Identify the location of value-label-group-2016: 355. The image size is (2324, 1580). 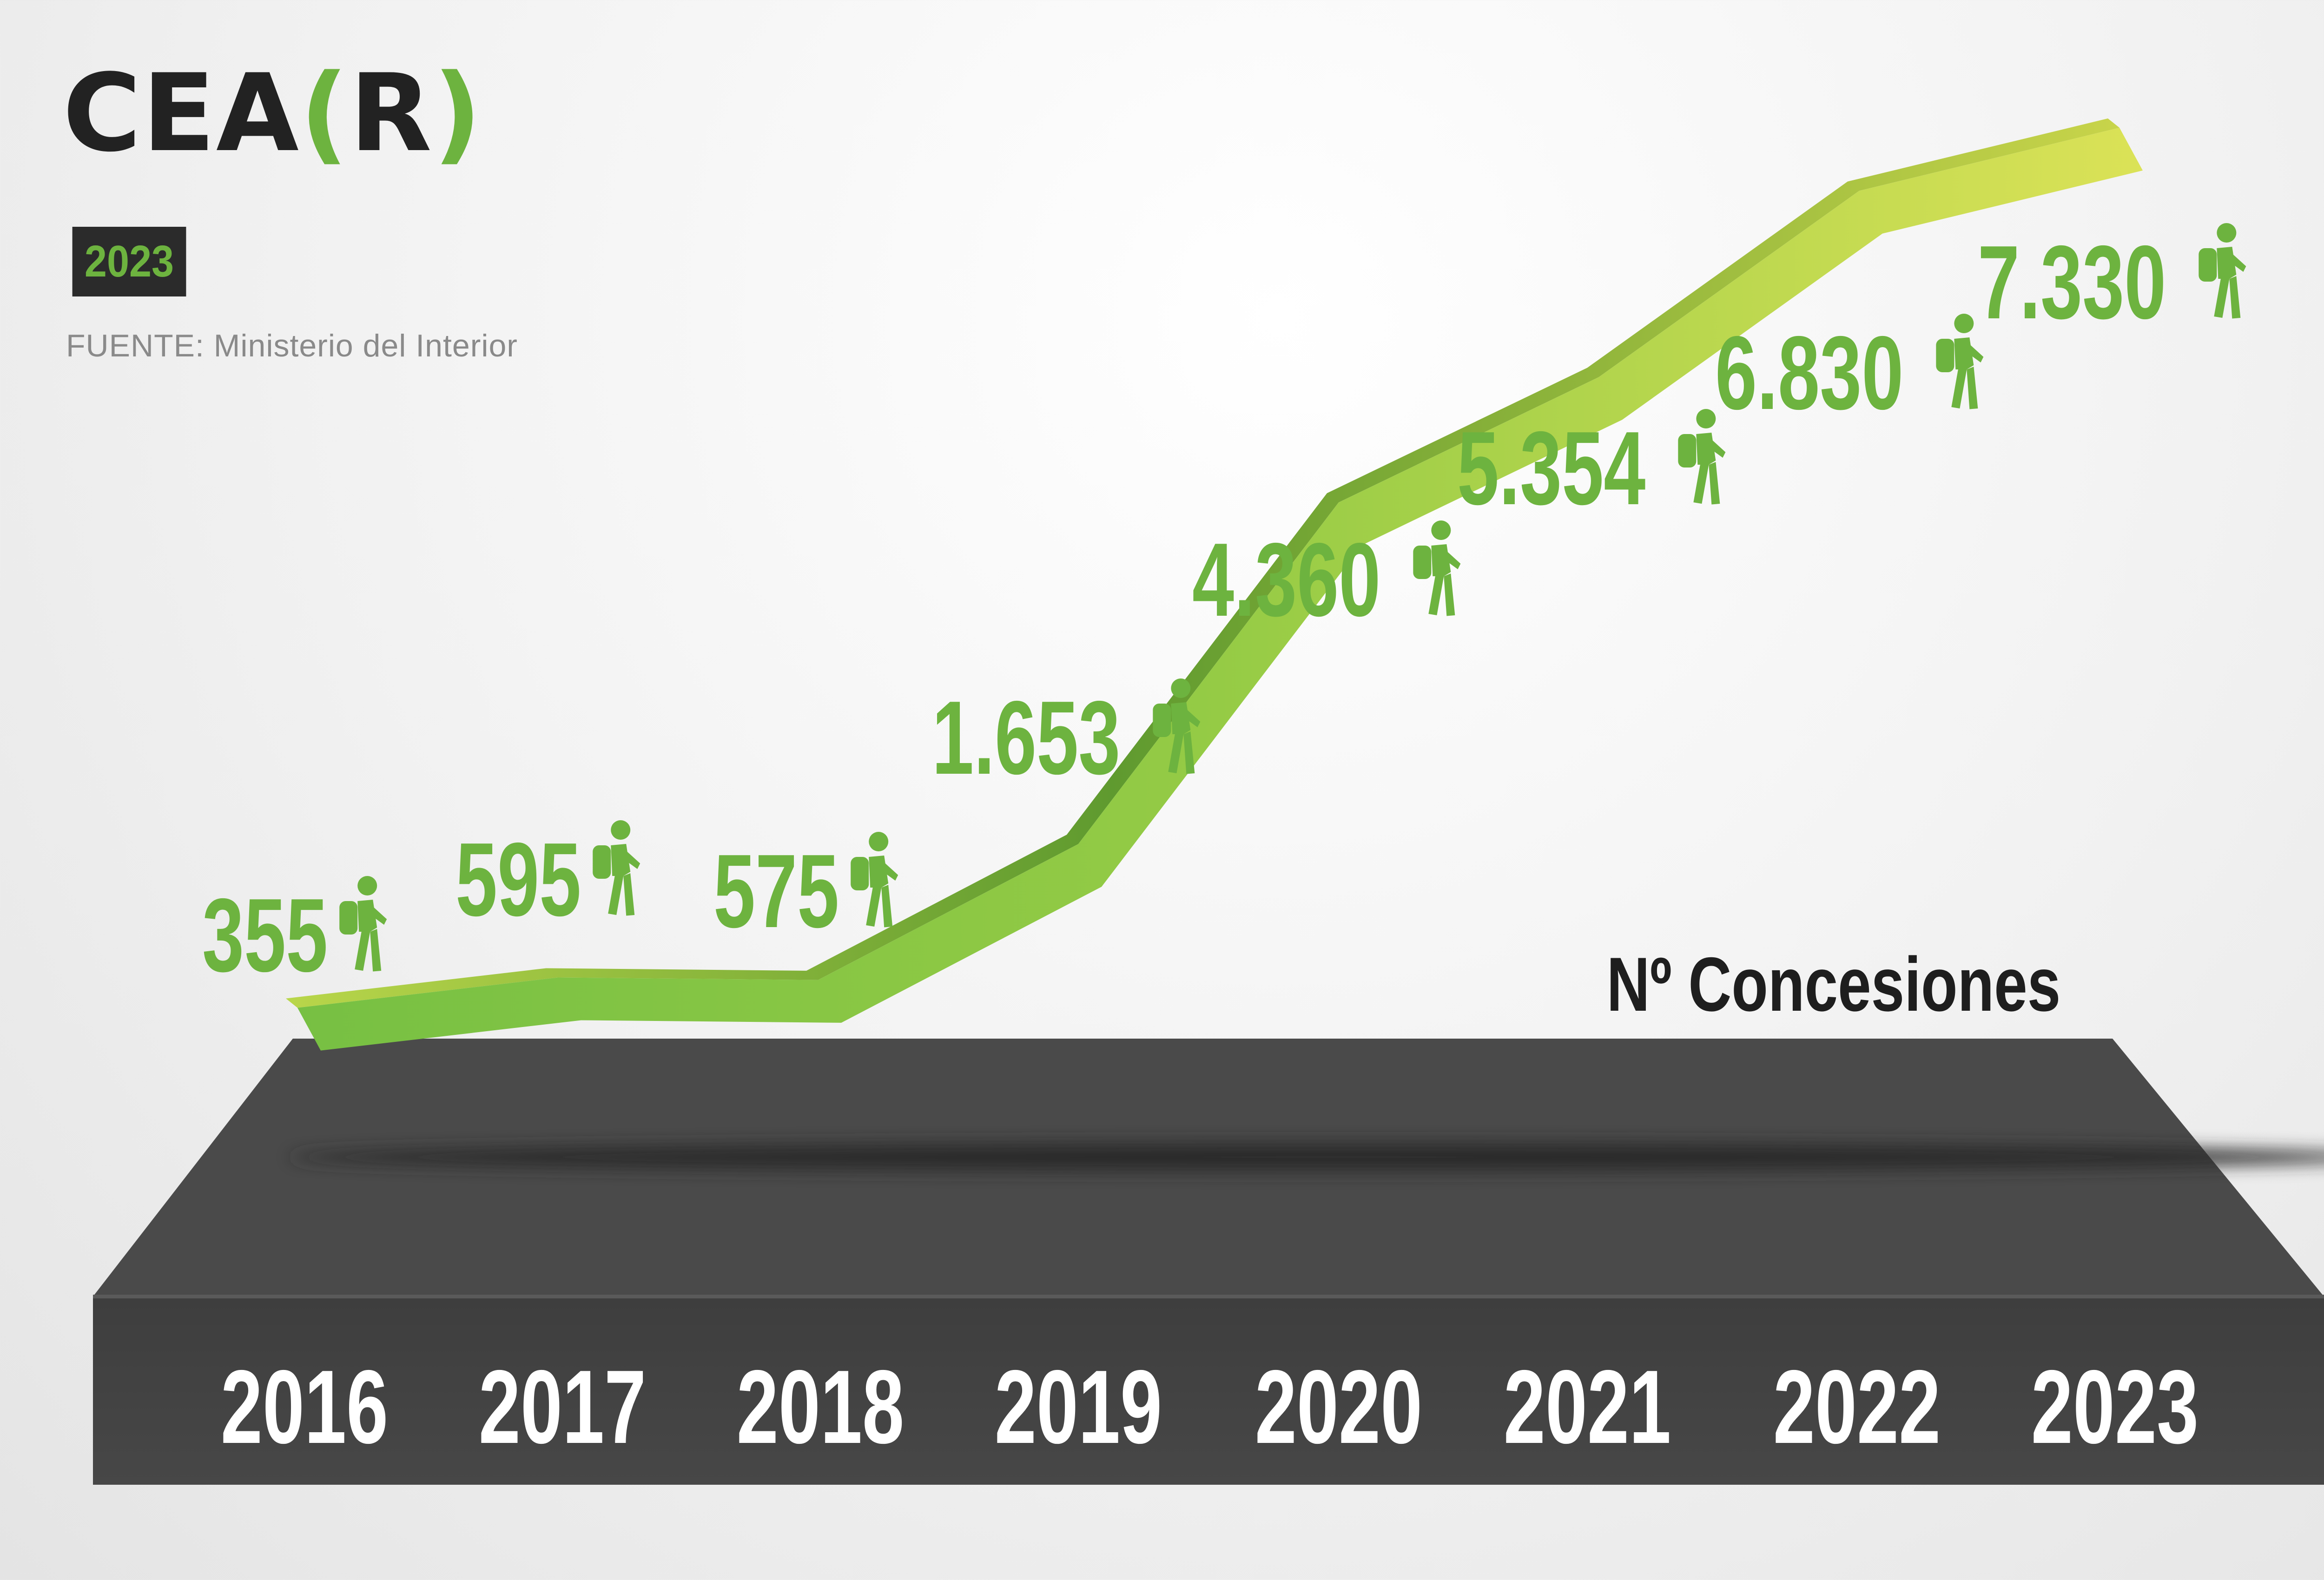
(294, 935).